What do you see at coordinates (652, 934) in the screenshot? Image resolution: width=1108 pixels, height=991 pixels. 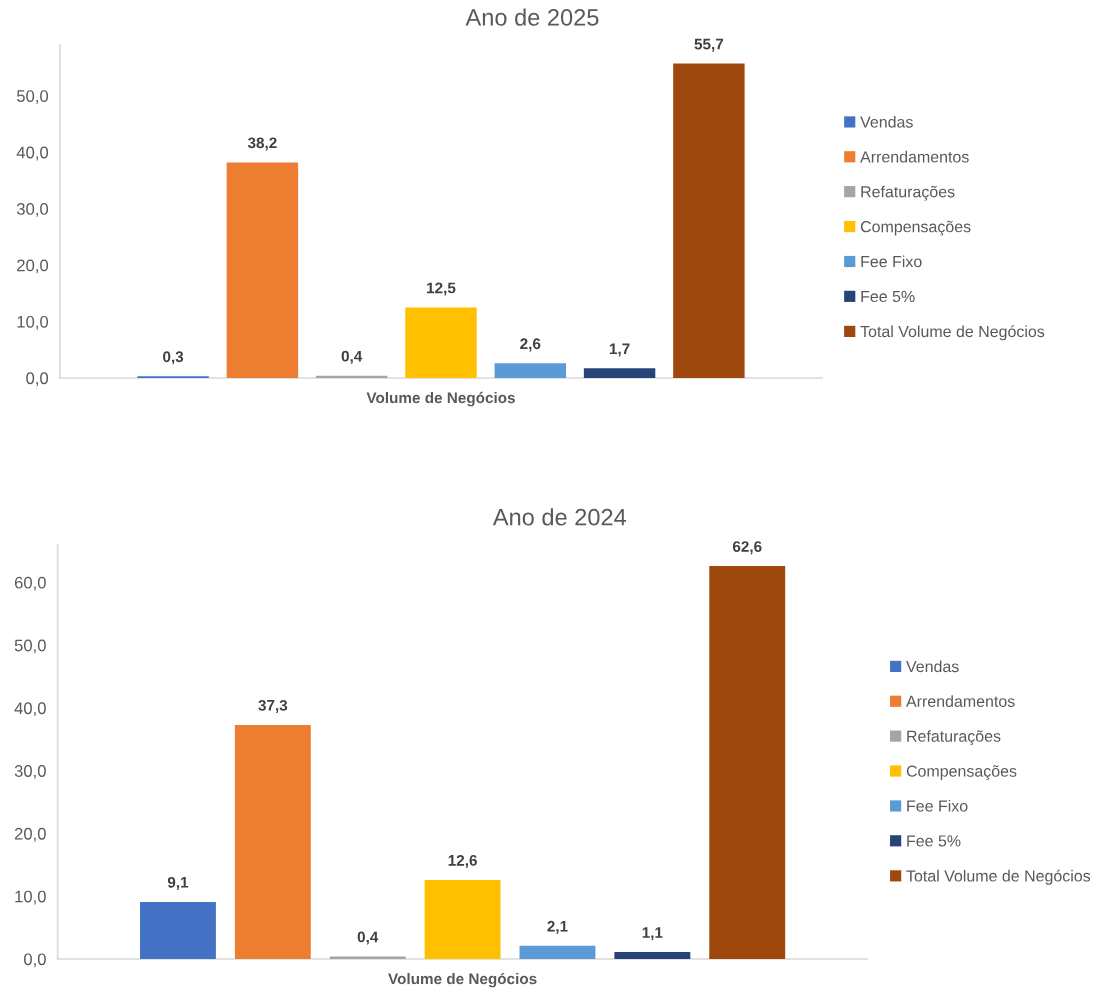 I see `data-label: 1,1` at bounding box center [652, 934].